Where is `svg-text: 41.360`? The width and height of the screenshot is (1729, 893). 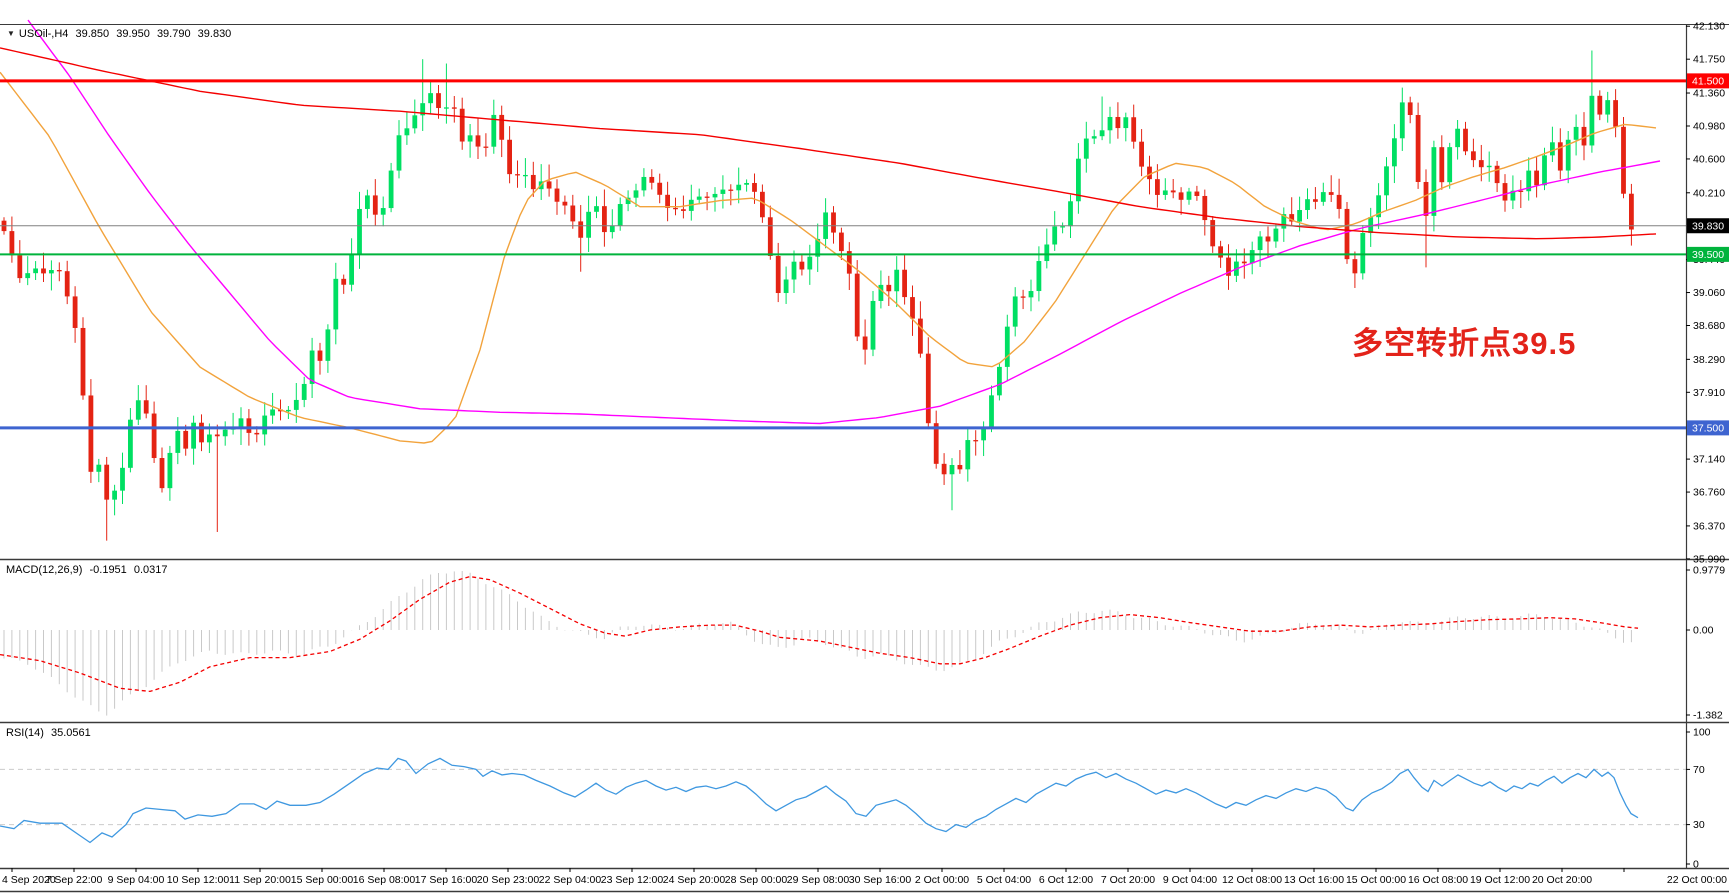 svg-text: 41.360 is located at coordinates (1709, 94).